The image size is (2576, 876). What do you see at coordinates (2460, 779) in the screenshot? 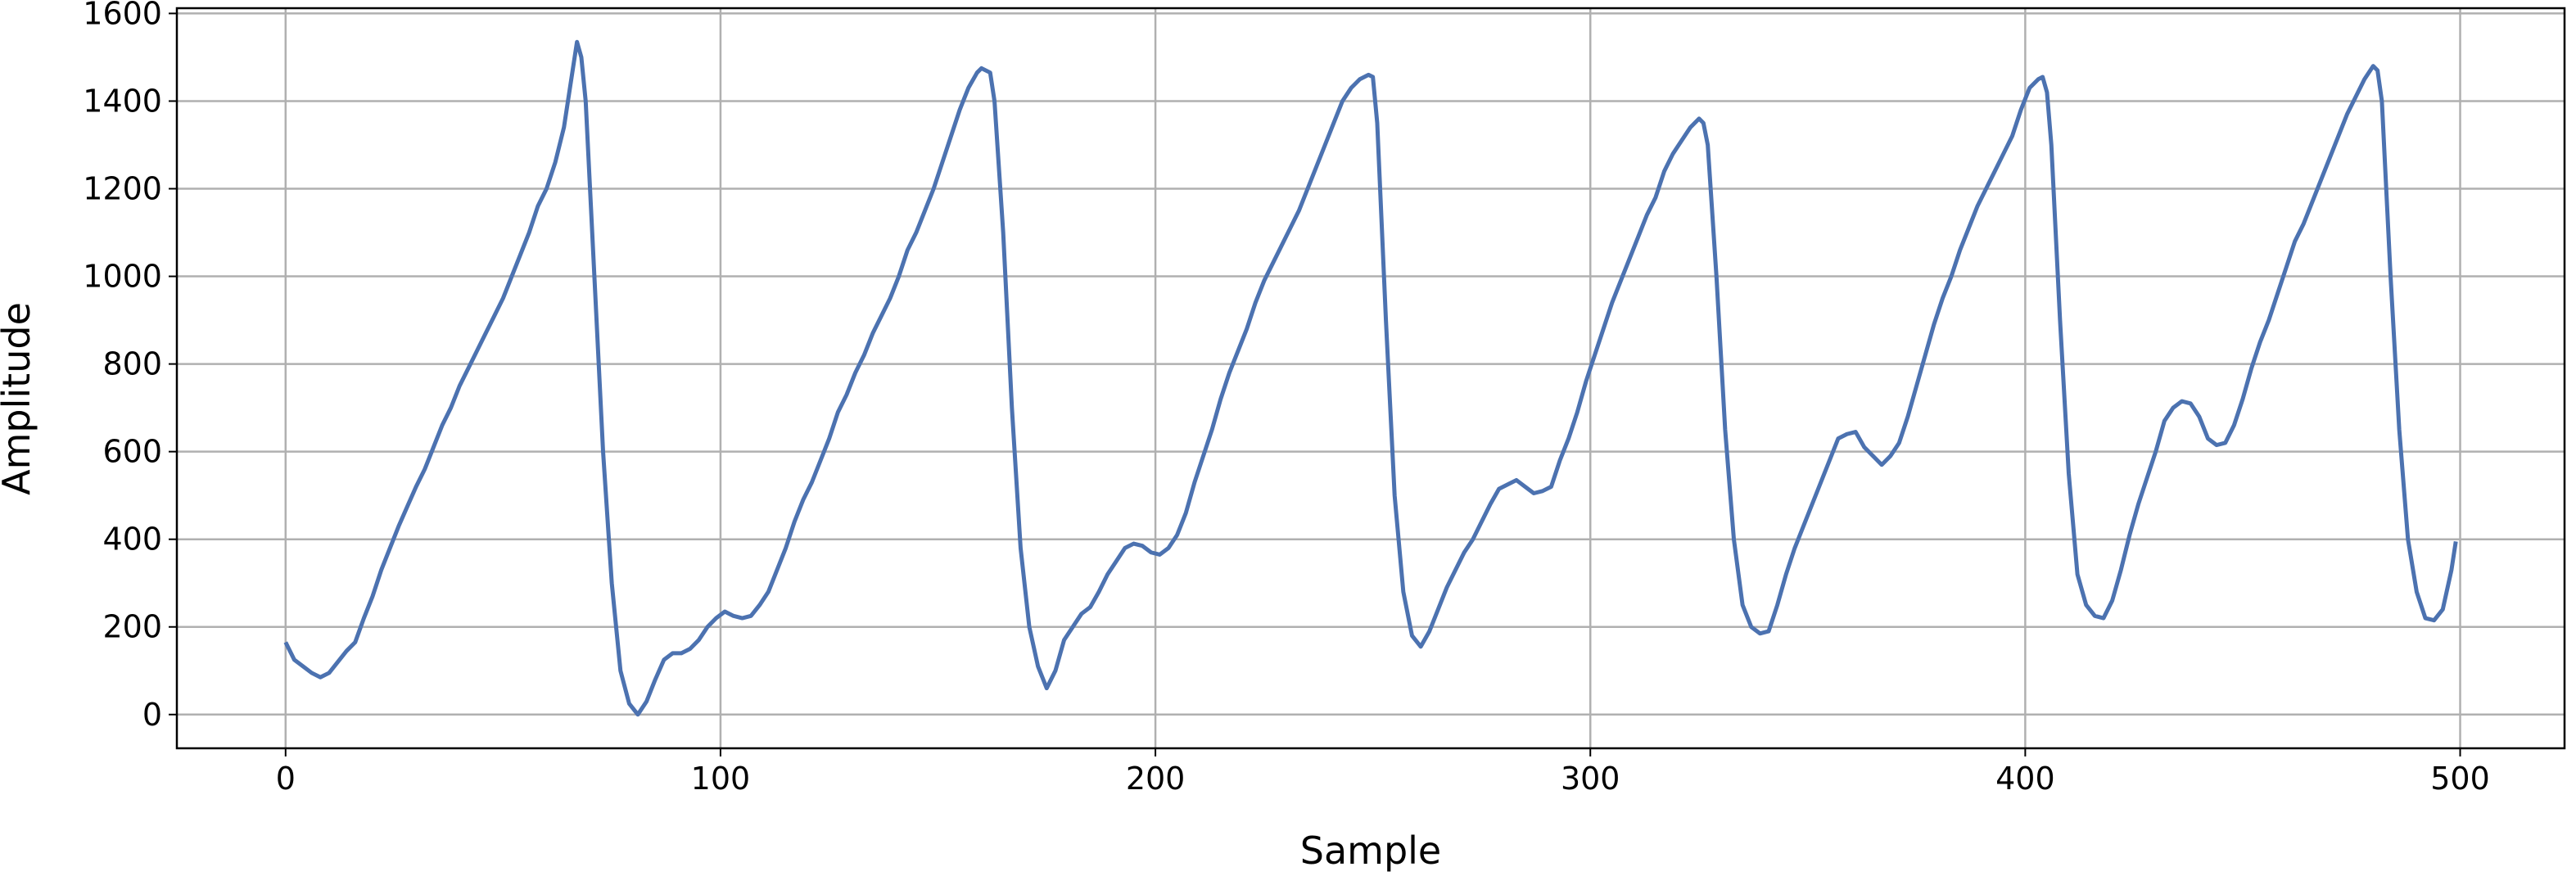
I see `x-tick-label: 500` at bounding box center [2460, 779].